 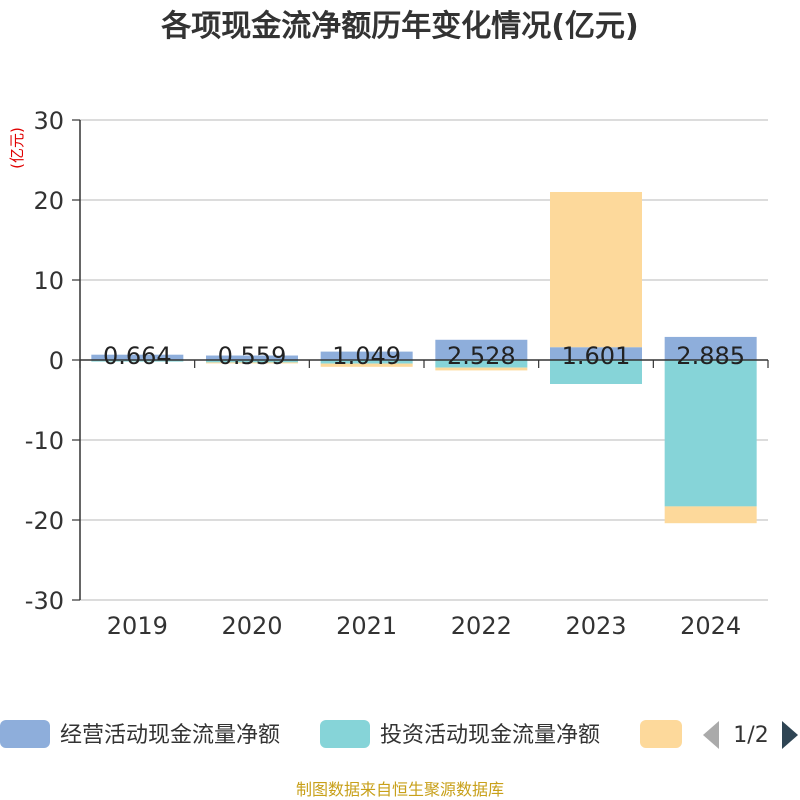 What do you see at coordinates (481, 356) in the screenshot?
I see `data-label-2022: 2.528` at bounding box center [481, 356].